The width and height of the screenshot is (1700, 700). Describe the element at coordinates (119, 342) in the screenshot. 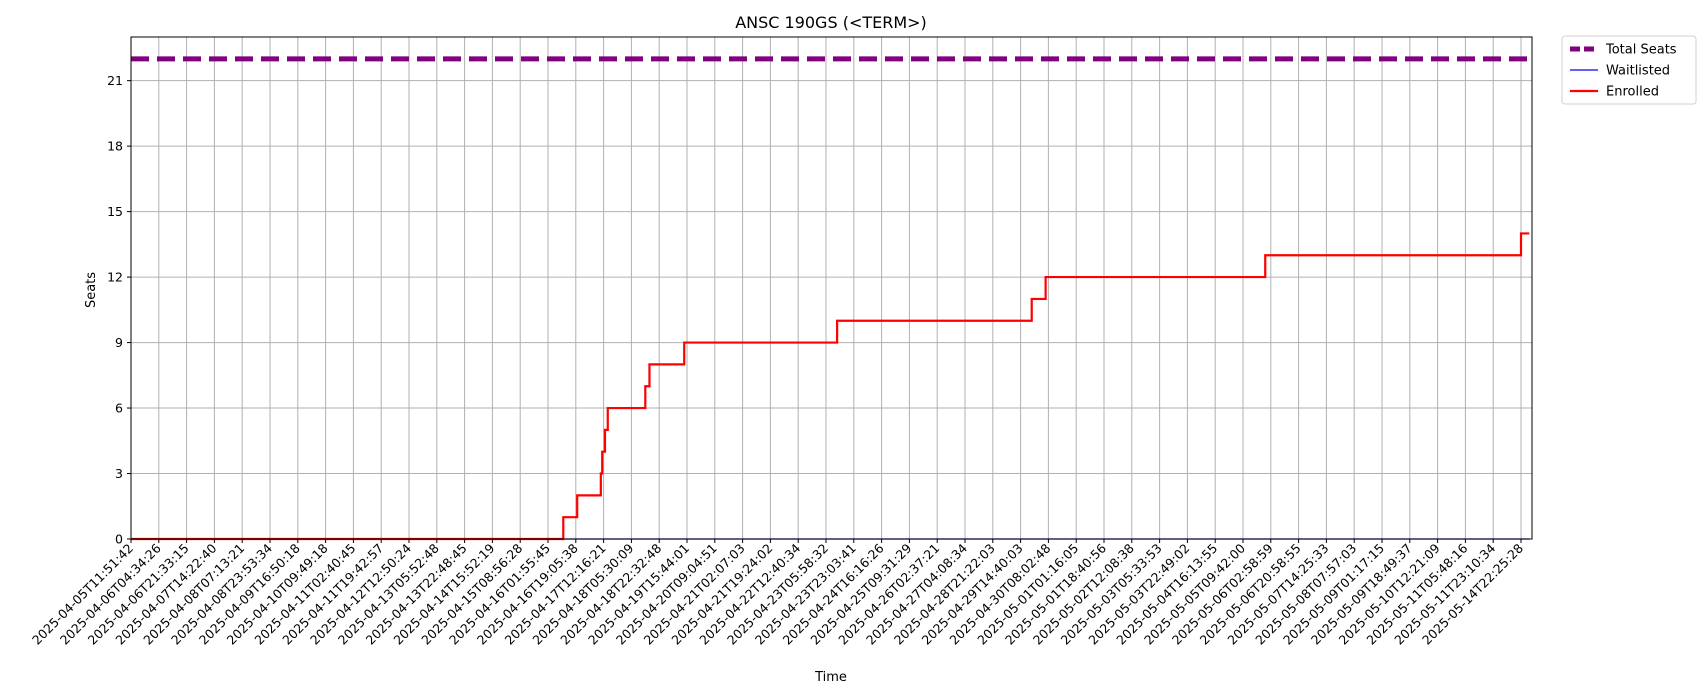

I see `y-tick-label: 9` at that location.